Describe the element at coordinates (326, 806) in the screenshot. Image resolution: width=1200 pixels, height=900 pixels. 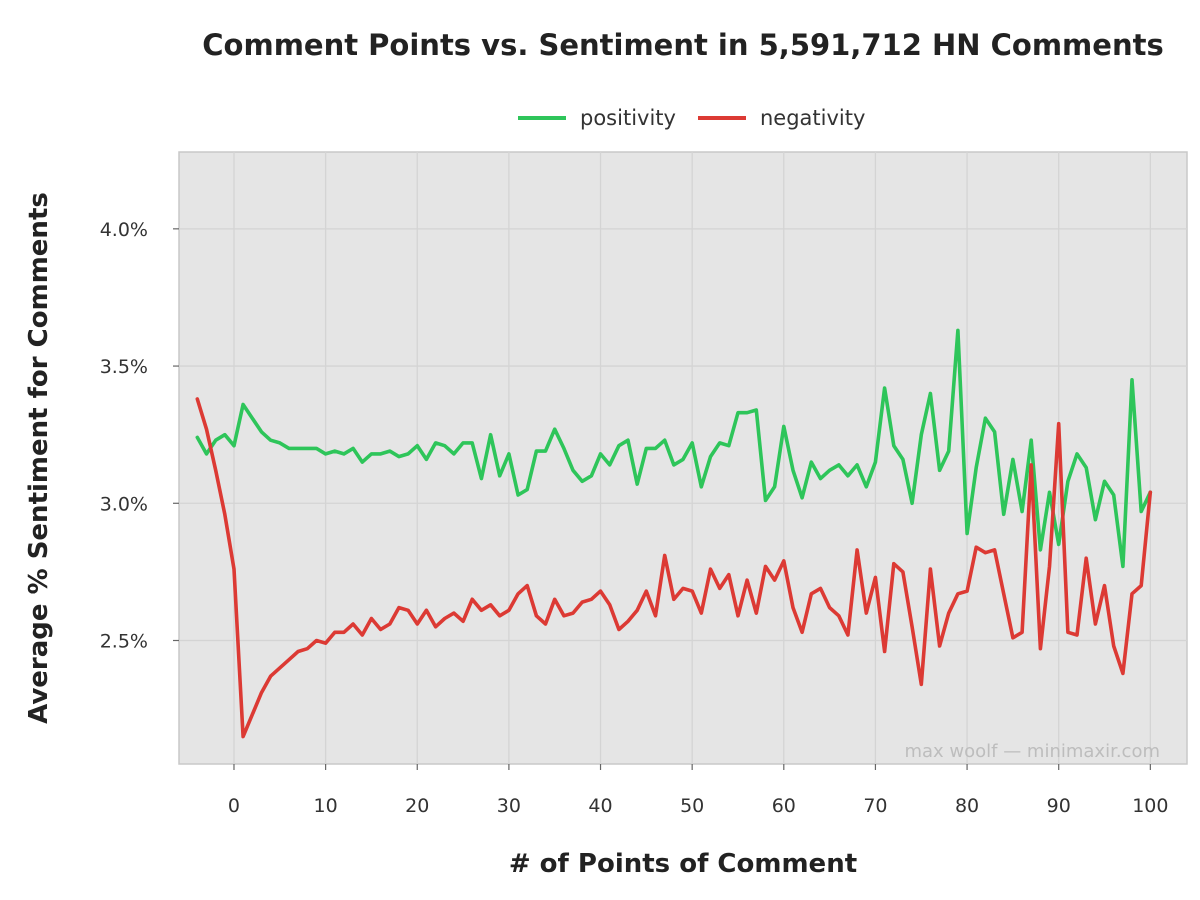
I see `x-tick-label: 10` at that location.